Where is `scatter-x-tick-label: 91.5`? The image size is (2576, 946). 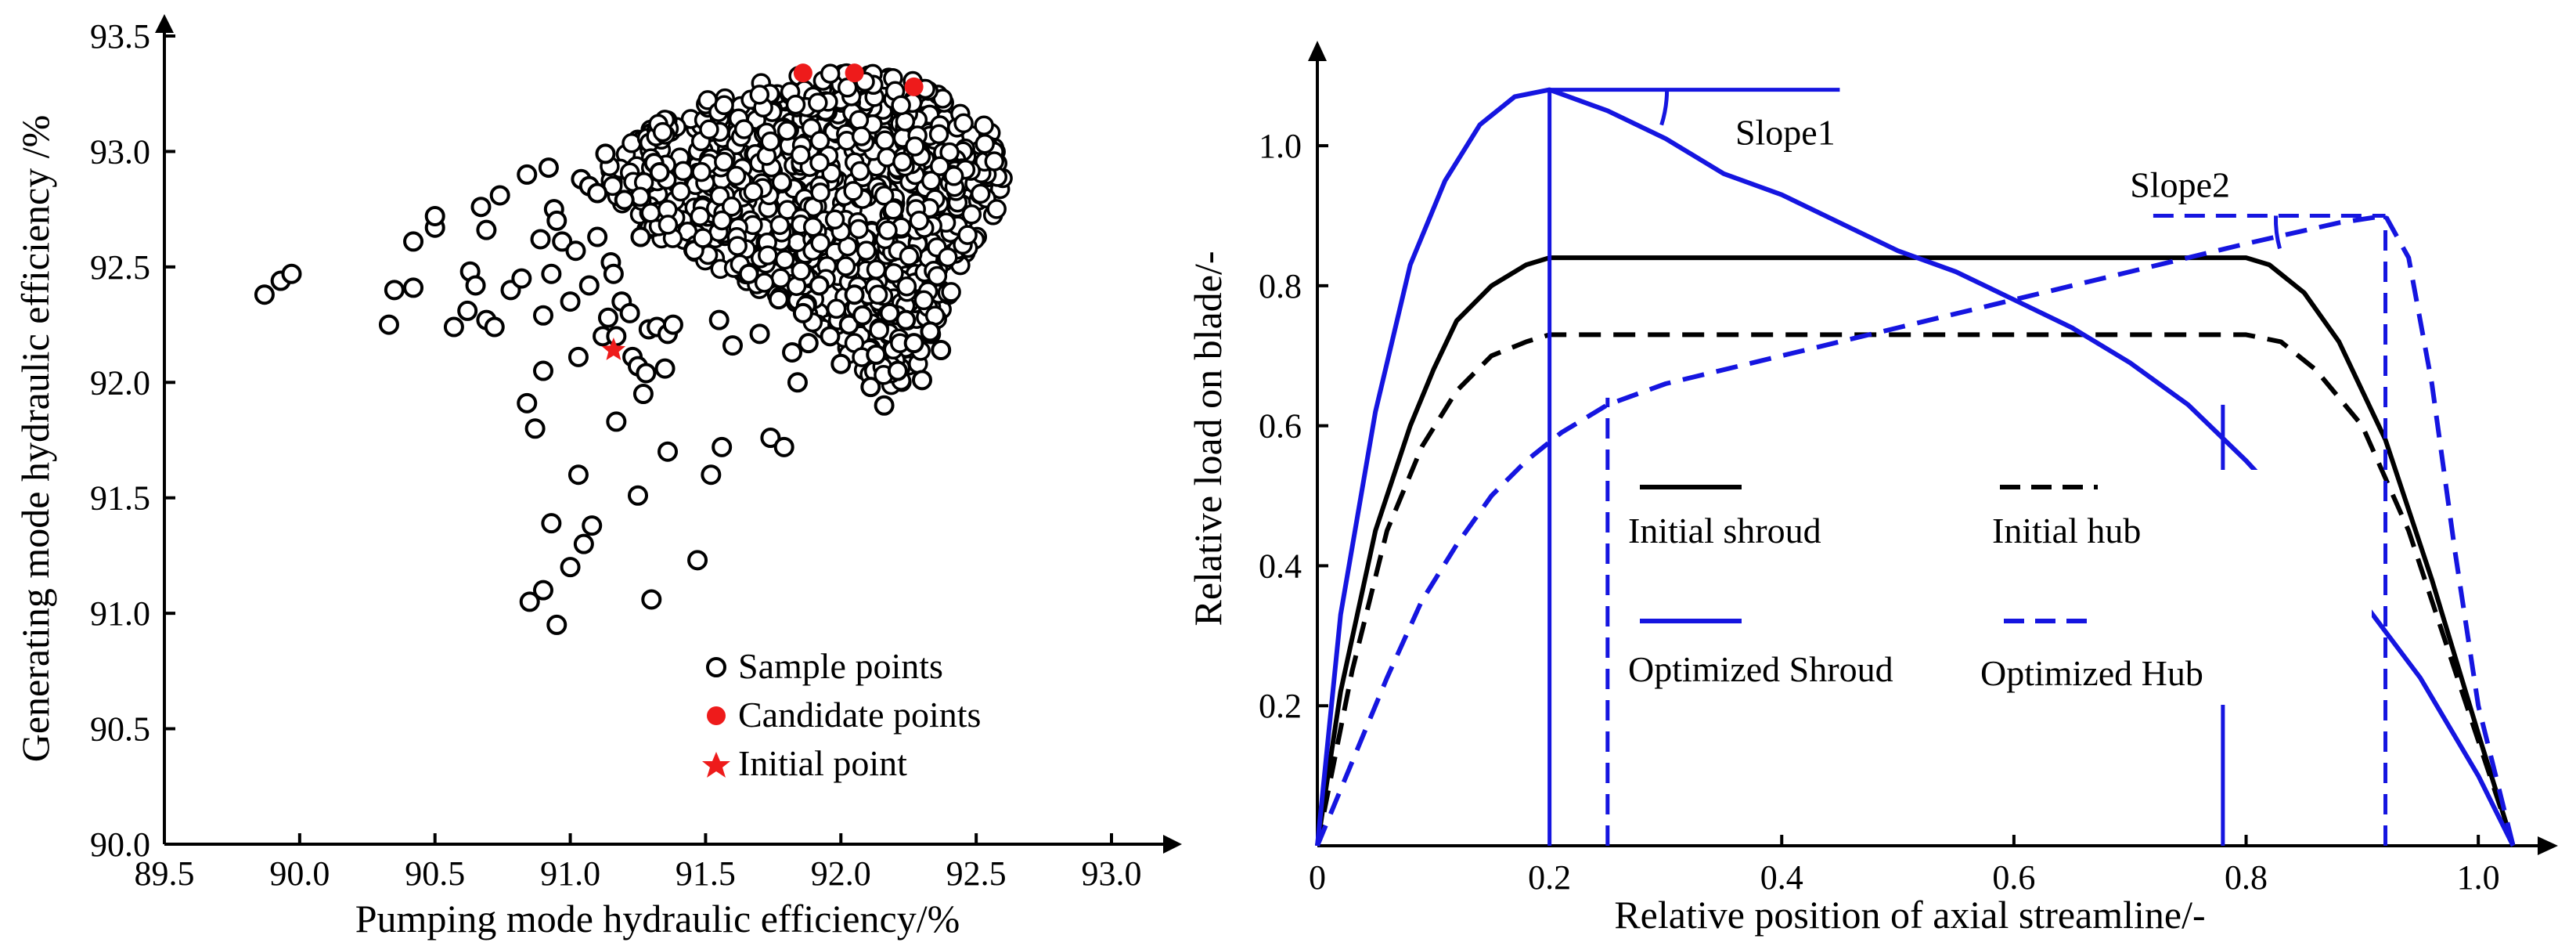 scatter-x-tick-label: 91.5 is located at coordinates (706, 873).